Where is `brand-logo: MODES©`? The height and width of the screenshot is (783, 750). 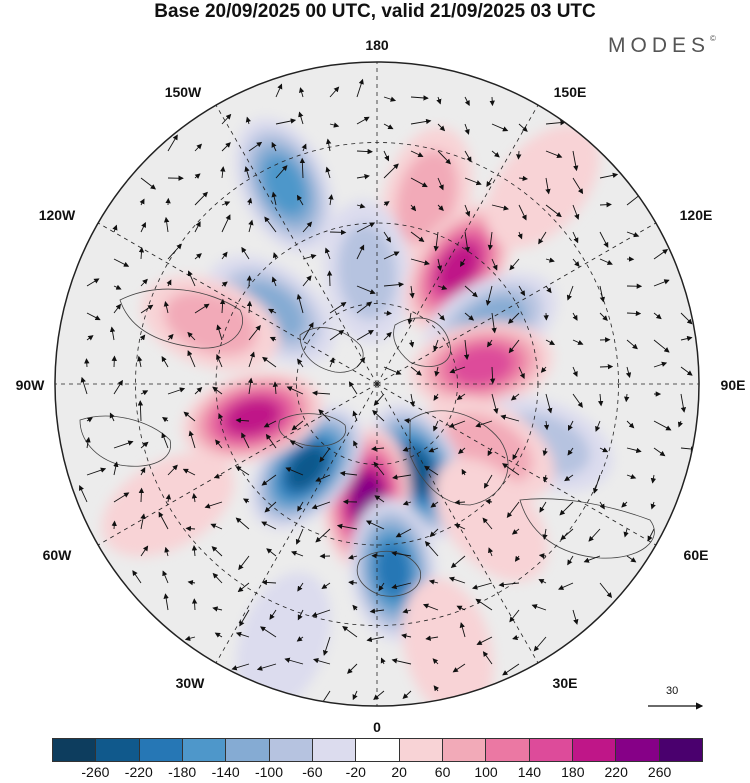 brand-logo: MODES© is located at coordinates (662, 46).